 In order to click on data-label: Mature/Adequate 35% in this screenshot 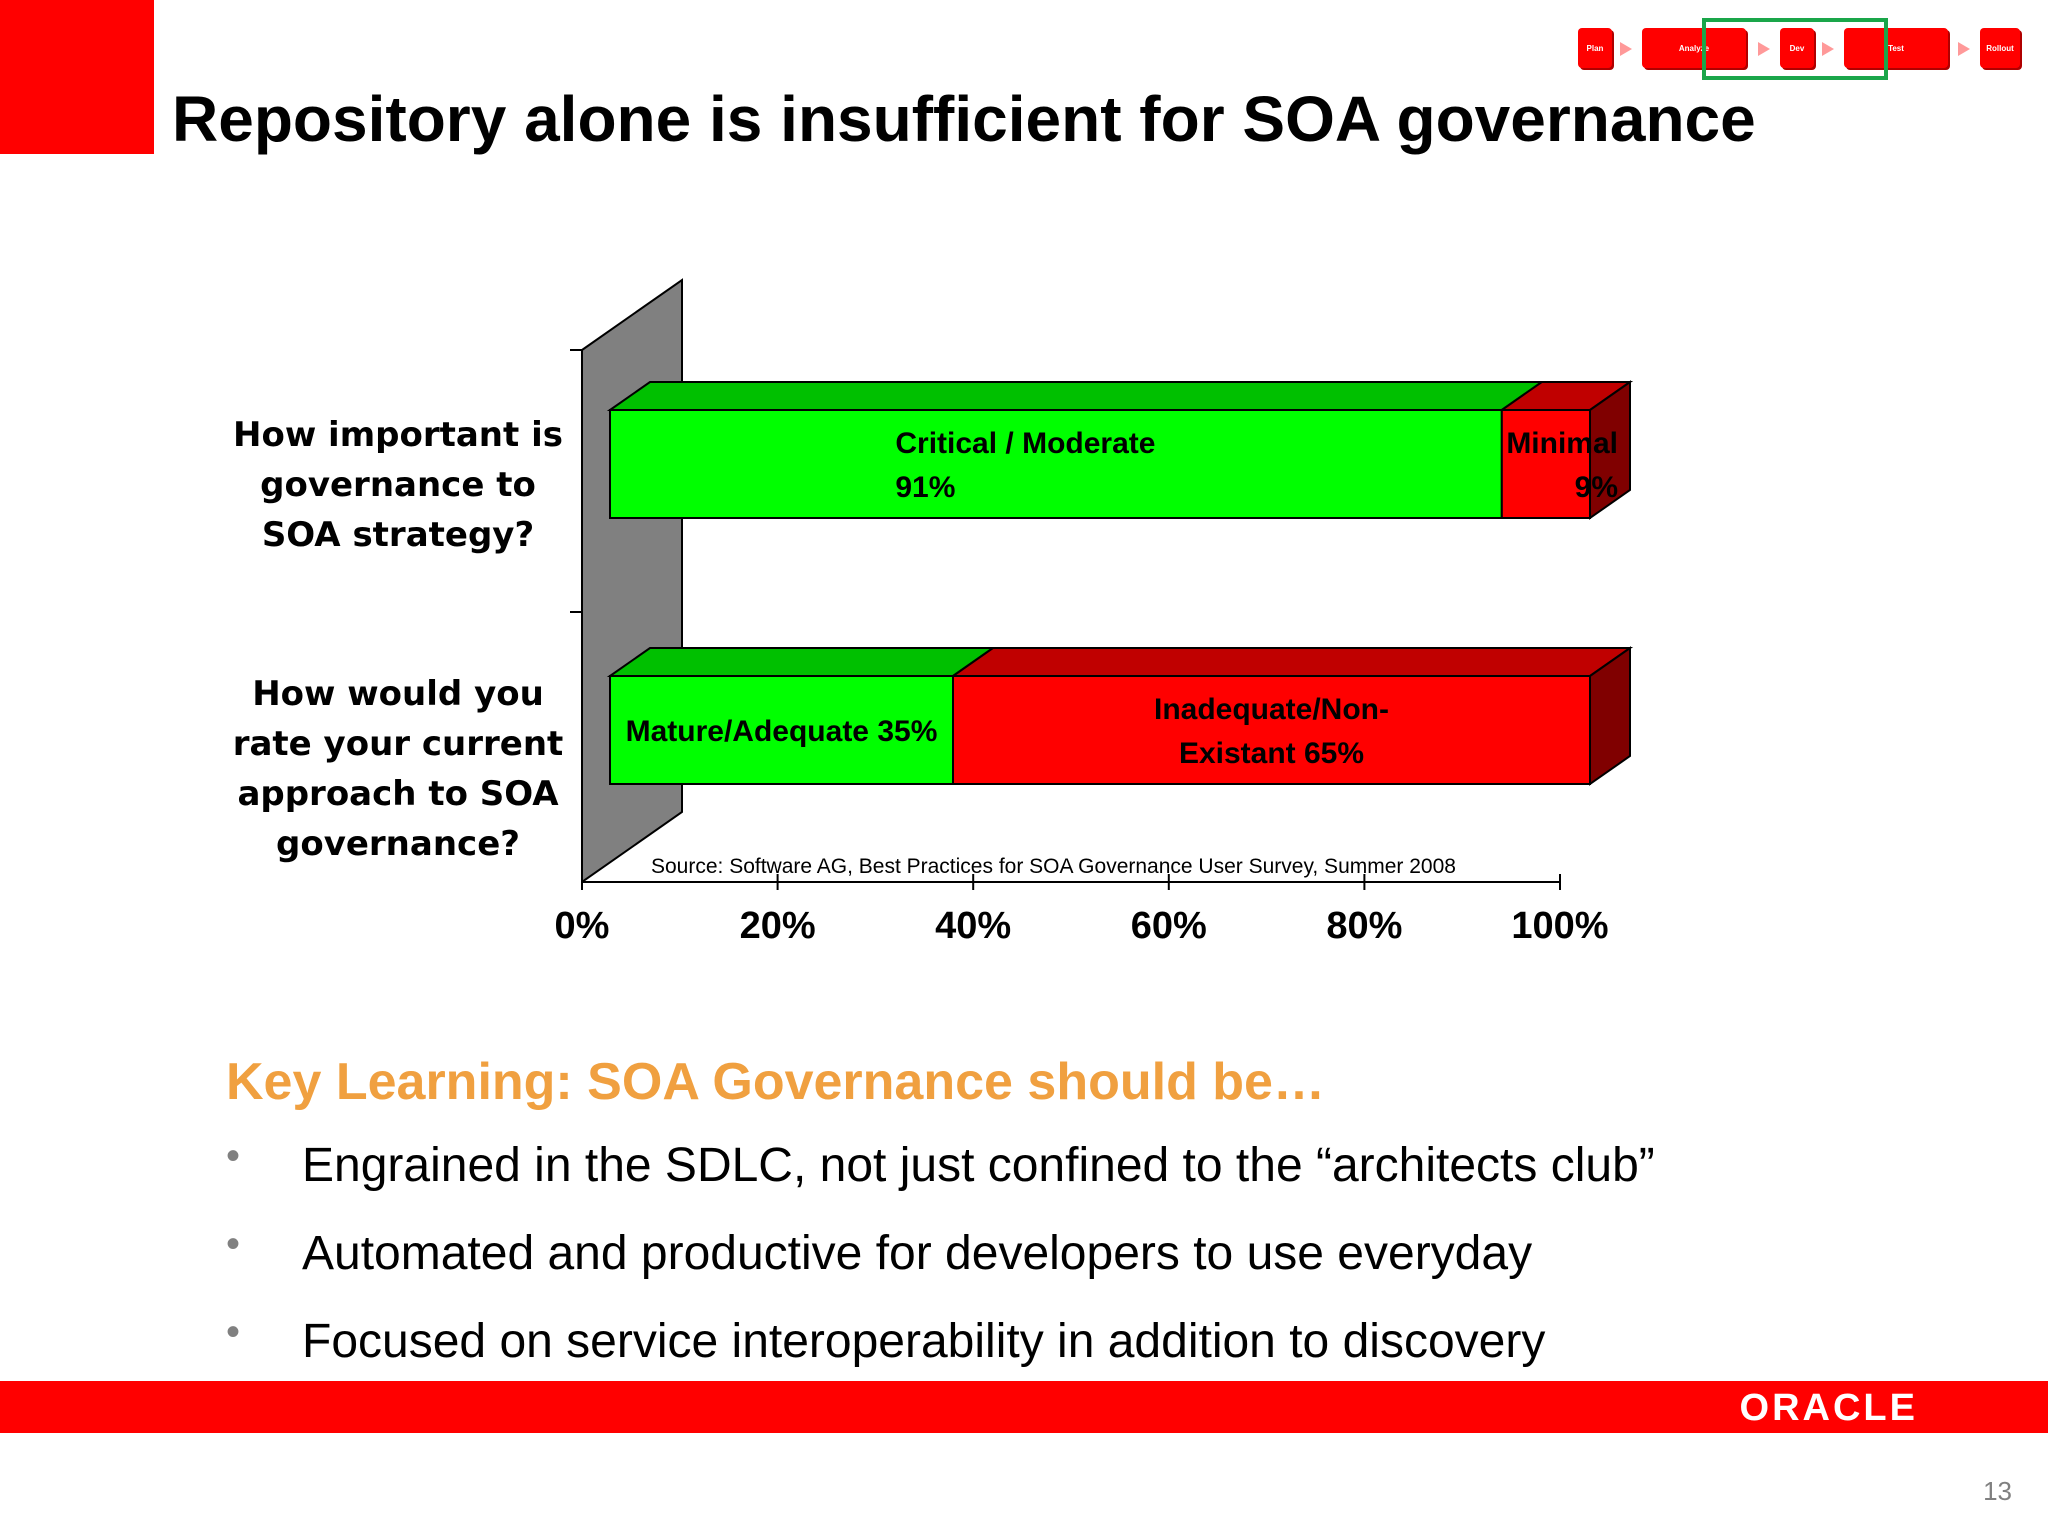, I will do `click(782, 731)`.